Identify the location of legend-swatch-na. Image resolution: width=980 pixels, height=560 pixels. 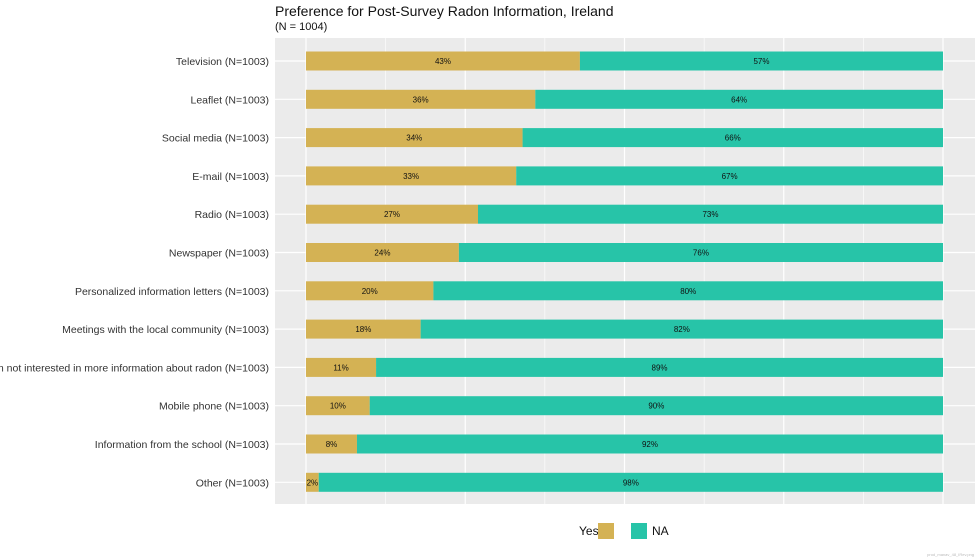
(639, 531).